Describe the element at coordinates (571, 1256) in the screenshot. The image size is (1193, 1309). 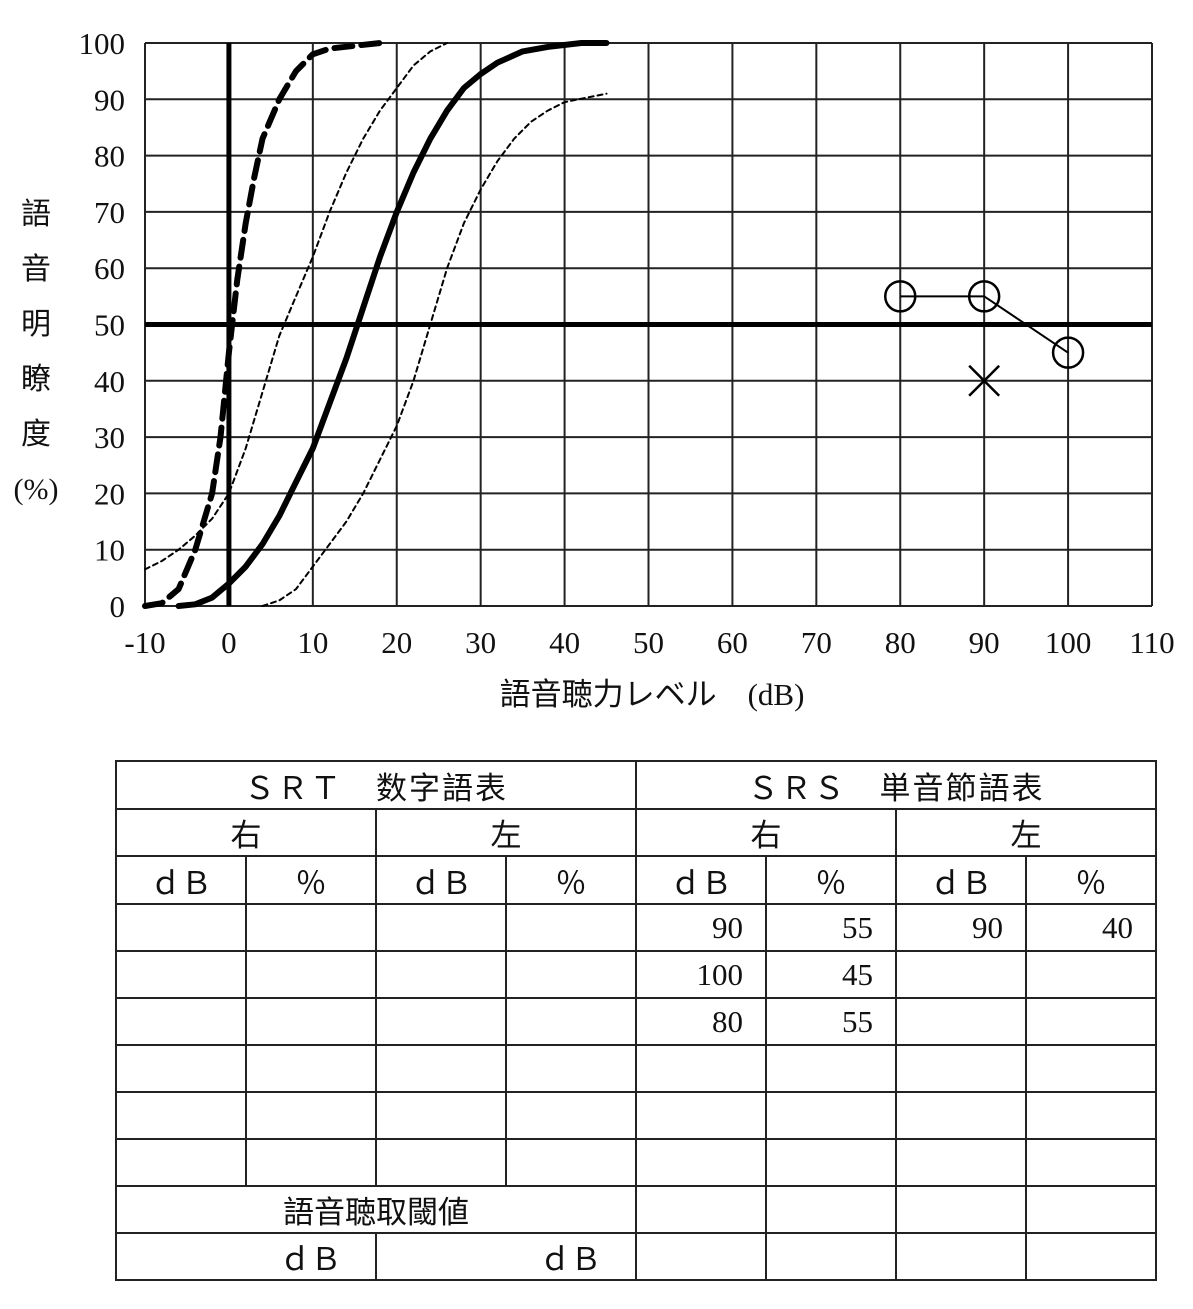
I see `threshold-unit-left: ｄＢ` at that location.